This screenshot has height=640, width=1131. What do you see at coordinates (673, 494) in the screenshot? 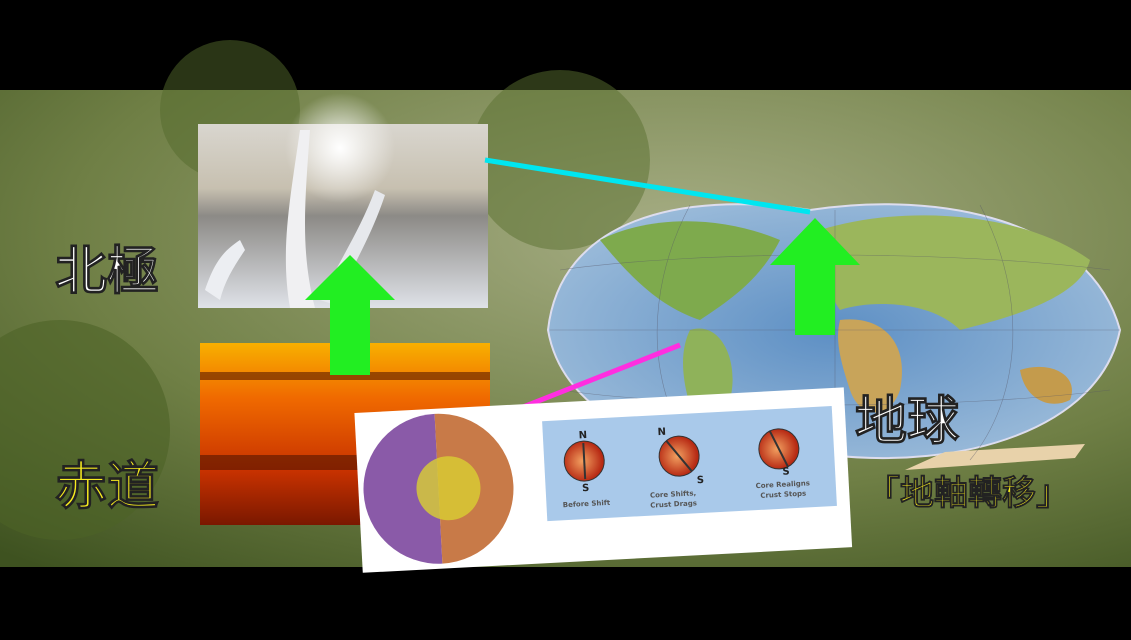
I see `step-title: Core Shifts,` at bounding box center [673, 494].